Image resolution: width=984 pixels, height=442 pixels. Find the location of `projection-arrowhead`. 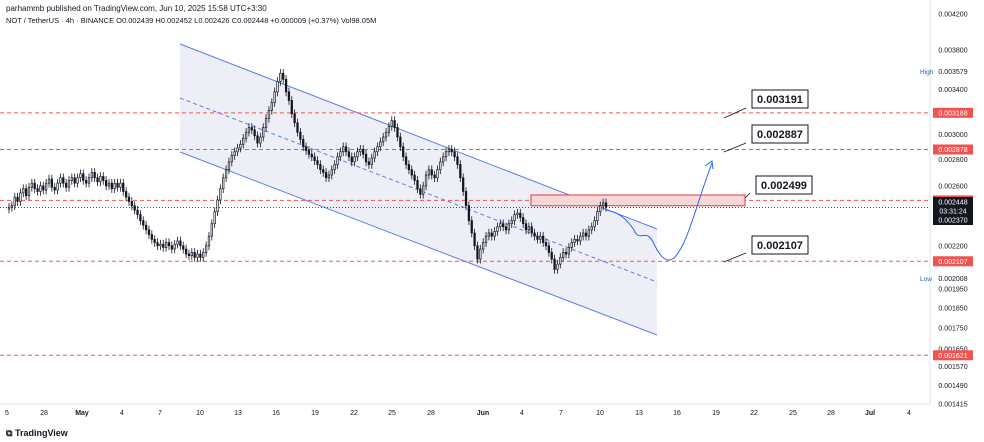

projection-arrowhead is located at coordinates (709, 165).